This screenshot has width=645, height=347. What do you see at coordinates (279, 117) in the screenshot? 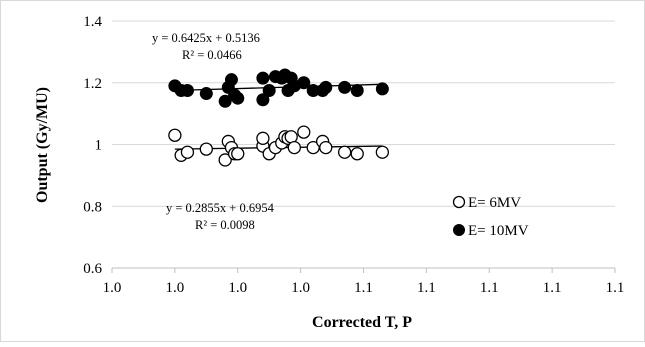
I see `data-points` at bounding box center [279, 117].